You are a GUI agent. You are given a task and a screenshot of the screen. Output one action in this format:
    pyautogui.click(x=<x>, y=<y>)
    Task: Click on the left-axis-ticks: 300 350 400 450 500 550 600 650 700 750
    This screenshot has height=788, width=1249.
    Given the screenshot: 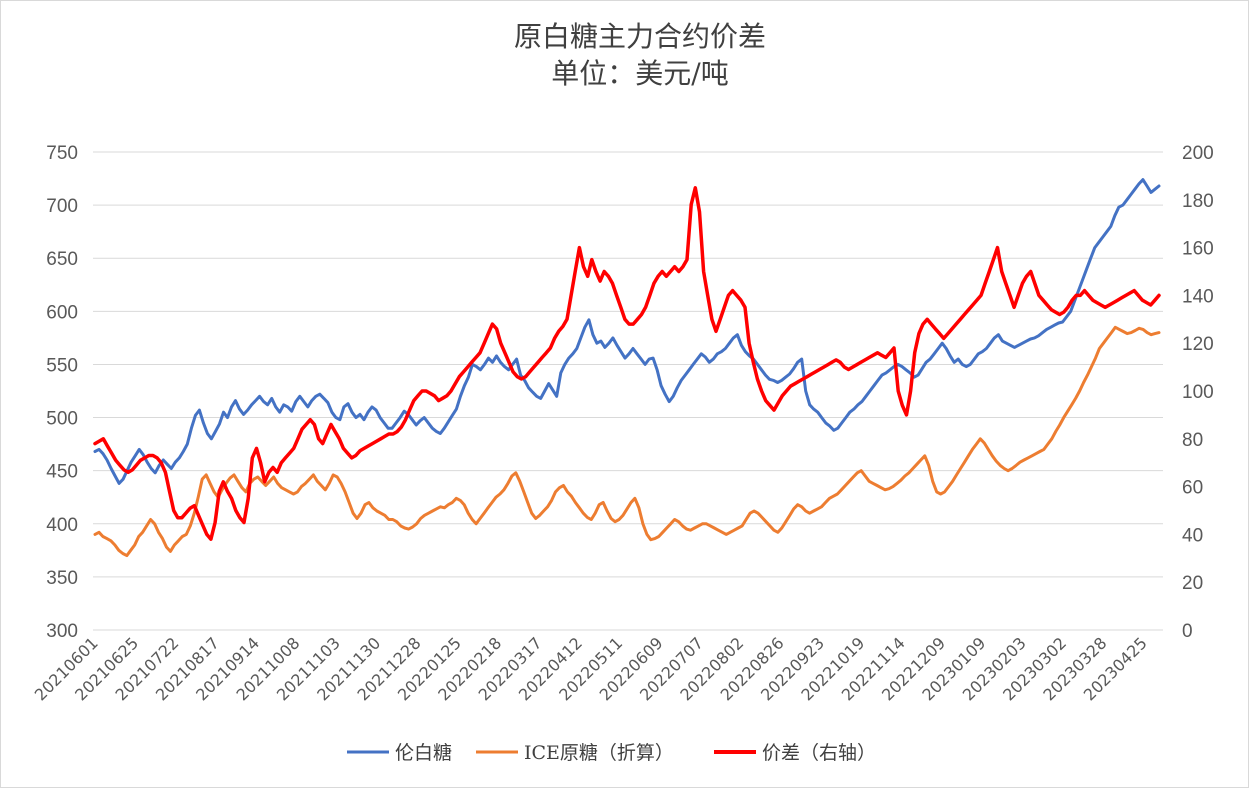 What is the action you would take?
    pyautogui.click(x=62, y=392)
    